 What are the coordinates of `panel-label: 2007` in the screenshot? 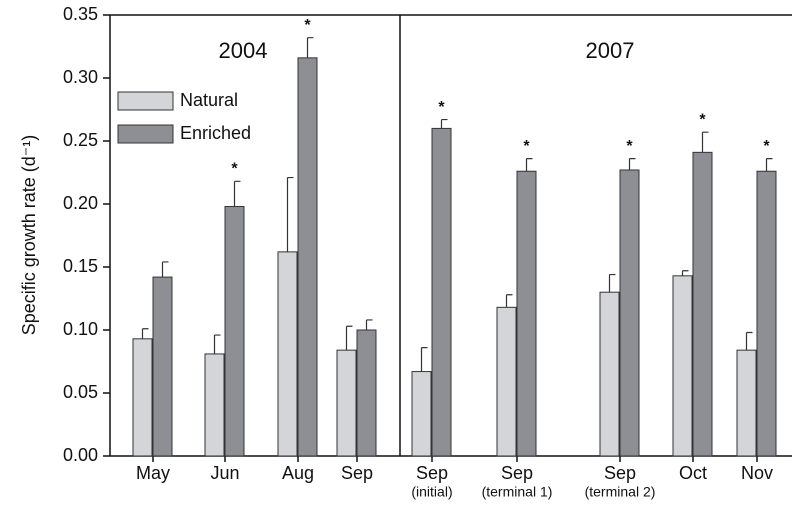 It's located at (610, 50).